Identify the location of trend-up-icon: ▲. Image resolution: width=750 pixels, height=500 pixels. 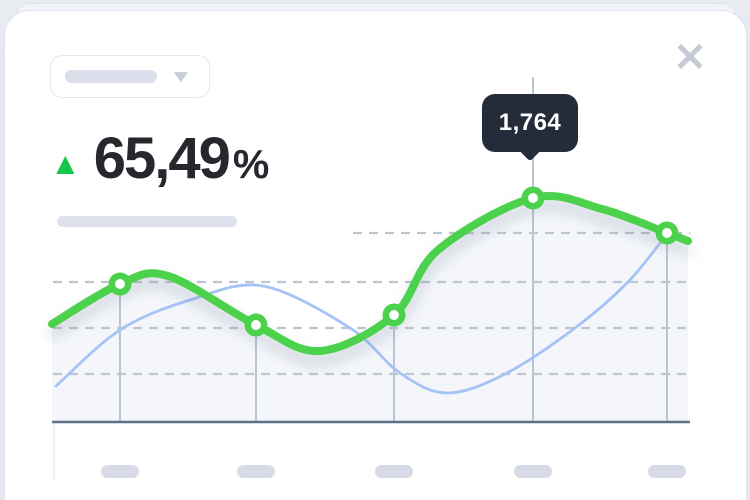
(65, 163).